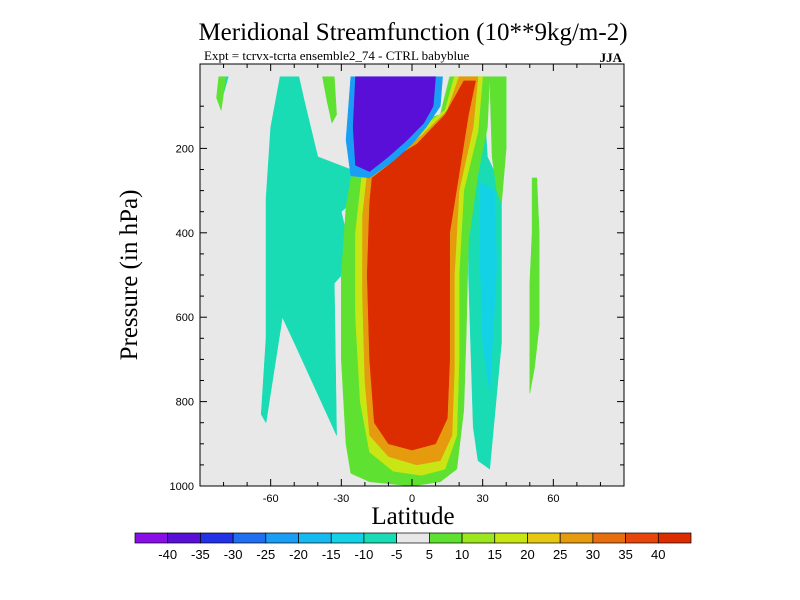 This screenshot has height=600, width=800. I want to click on x-tick-label: 60, so click(553, 499).